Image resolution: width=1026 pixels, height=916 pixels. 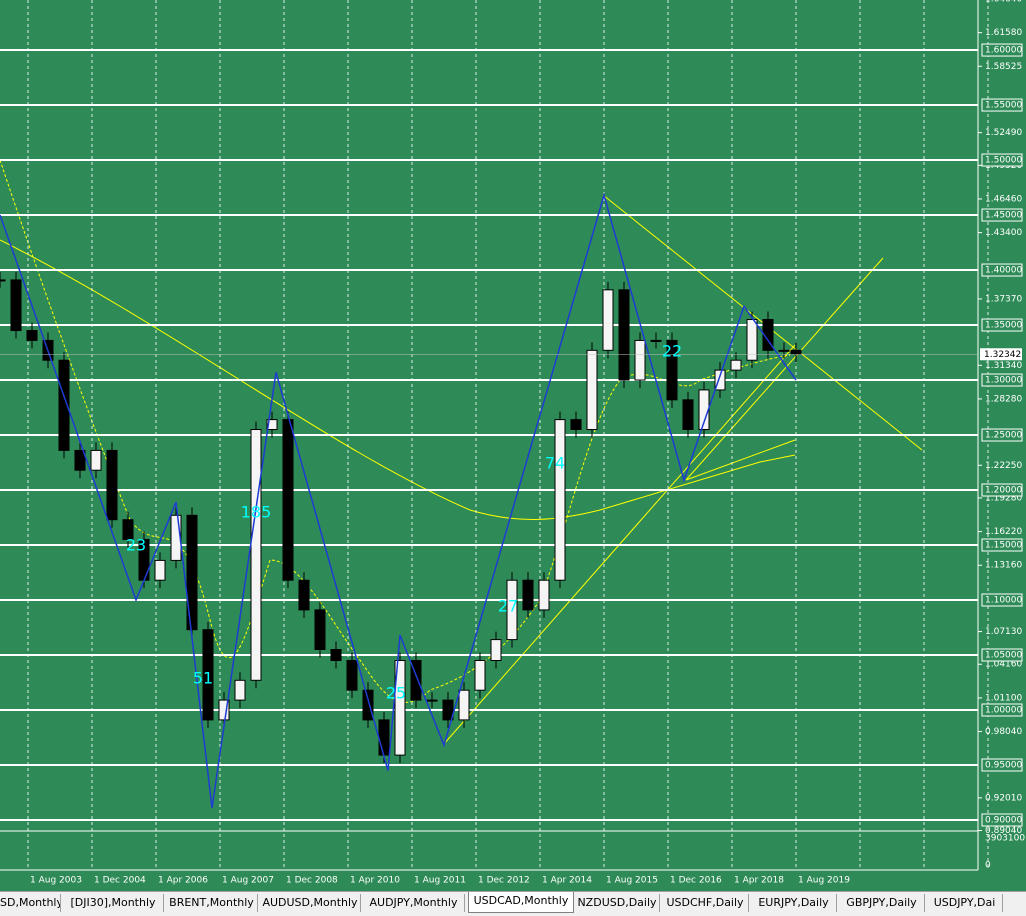 I want to click on price-tick-label: 1.58525, so click(x=1003, y=67).